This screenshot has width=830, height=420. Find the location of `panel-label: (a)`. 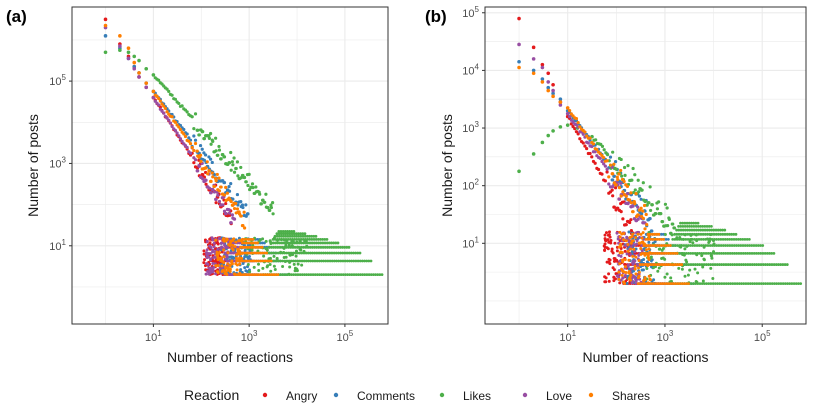

panel-label: (a) is located at coordinates (16, 16).